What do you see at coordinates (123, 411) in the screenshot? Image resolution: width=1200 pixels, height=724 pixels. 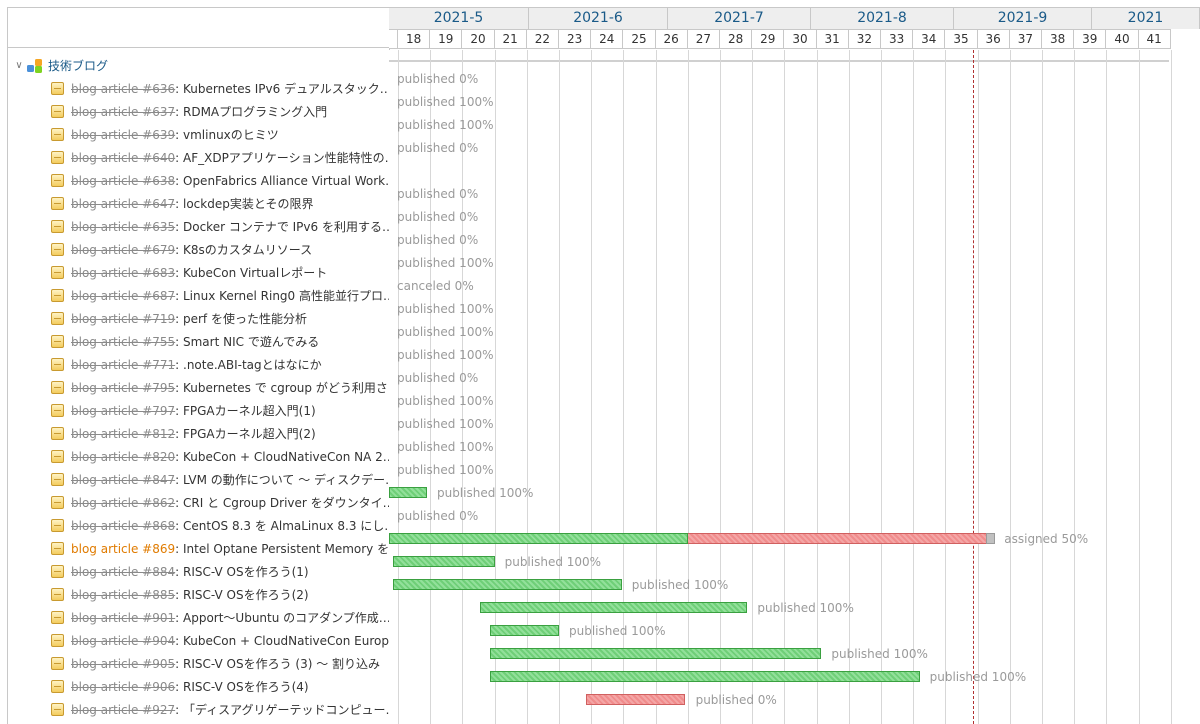 I see `issue-link: blog article #797` at bounding box center [123, 411].